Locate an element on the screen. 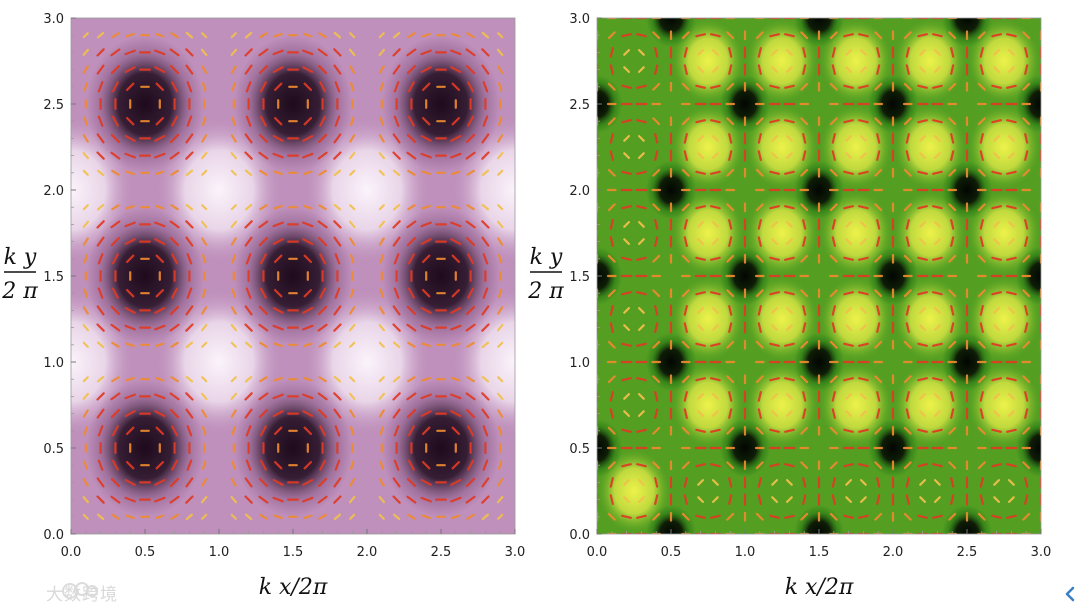  y-tick-label: 1.0 is located at coordinates (53, 363).